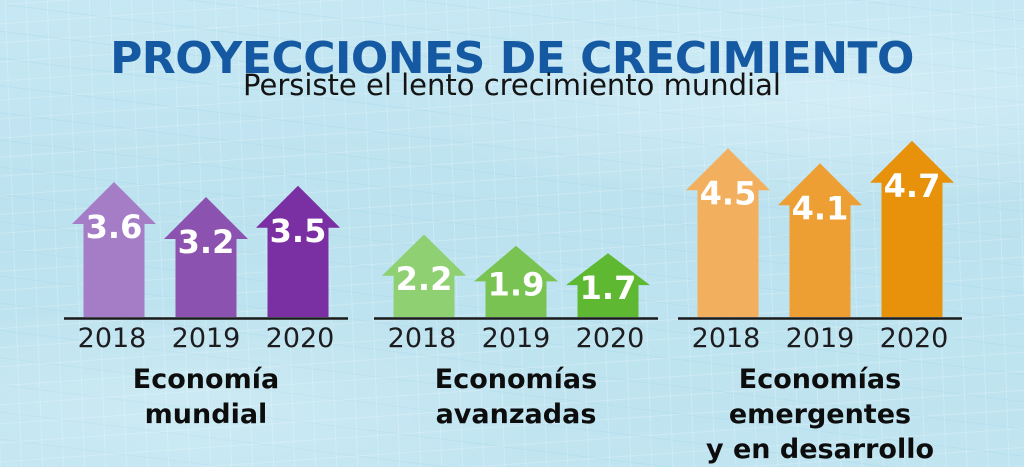  Describe the element at coordinates (516, 415) in the screenshot. I see `group-label-line: avanzadas` at that location.